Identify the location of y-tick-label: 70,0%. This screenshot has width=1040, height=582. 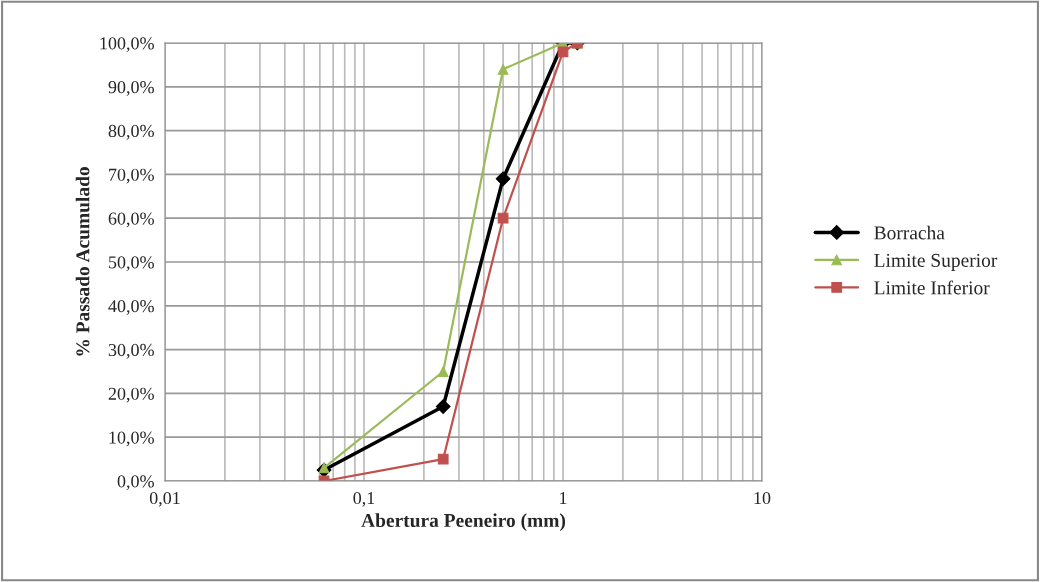
(131, 176).